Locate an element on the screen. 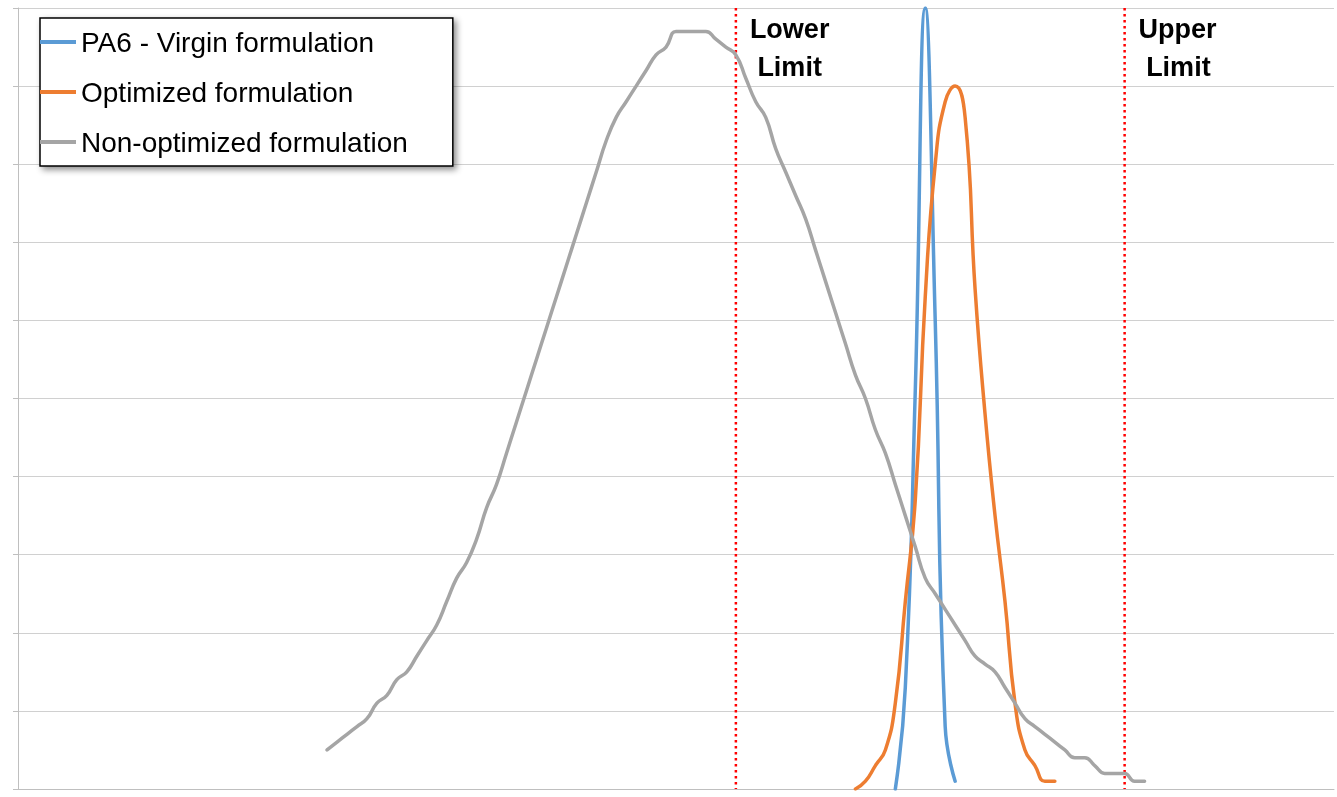  annotation: Upper Limit is located at coordinates (1178, 48).